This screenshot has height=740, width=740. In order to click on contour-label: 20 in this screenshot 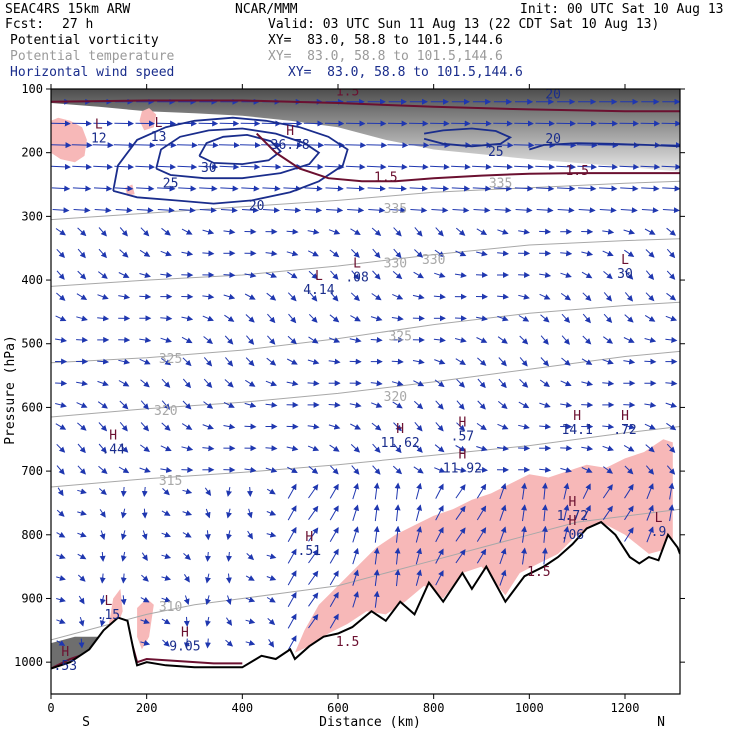, I will do `click(553, 139)`.